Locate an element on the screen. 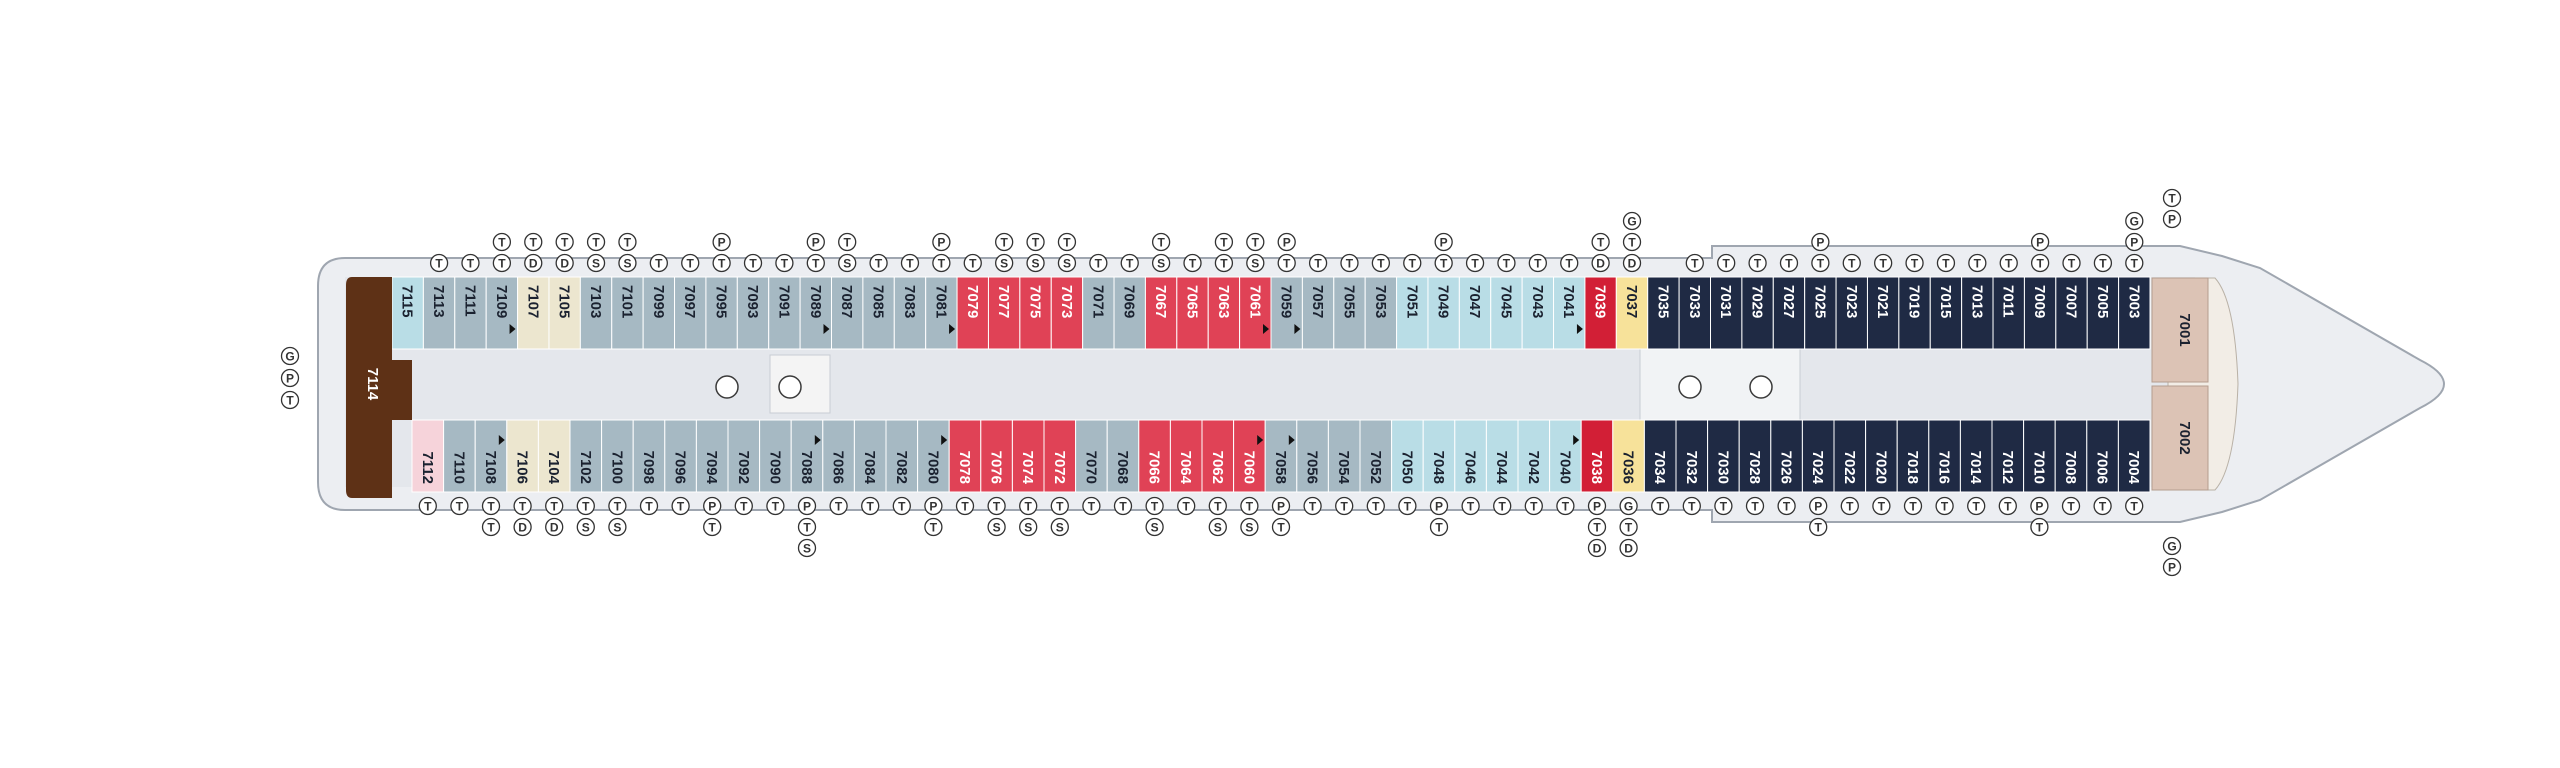 Image resolution: width=2560 pixels, height=768 pixels. cabin-7084-symbol-0: T is located at coordinates (870, 506).